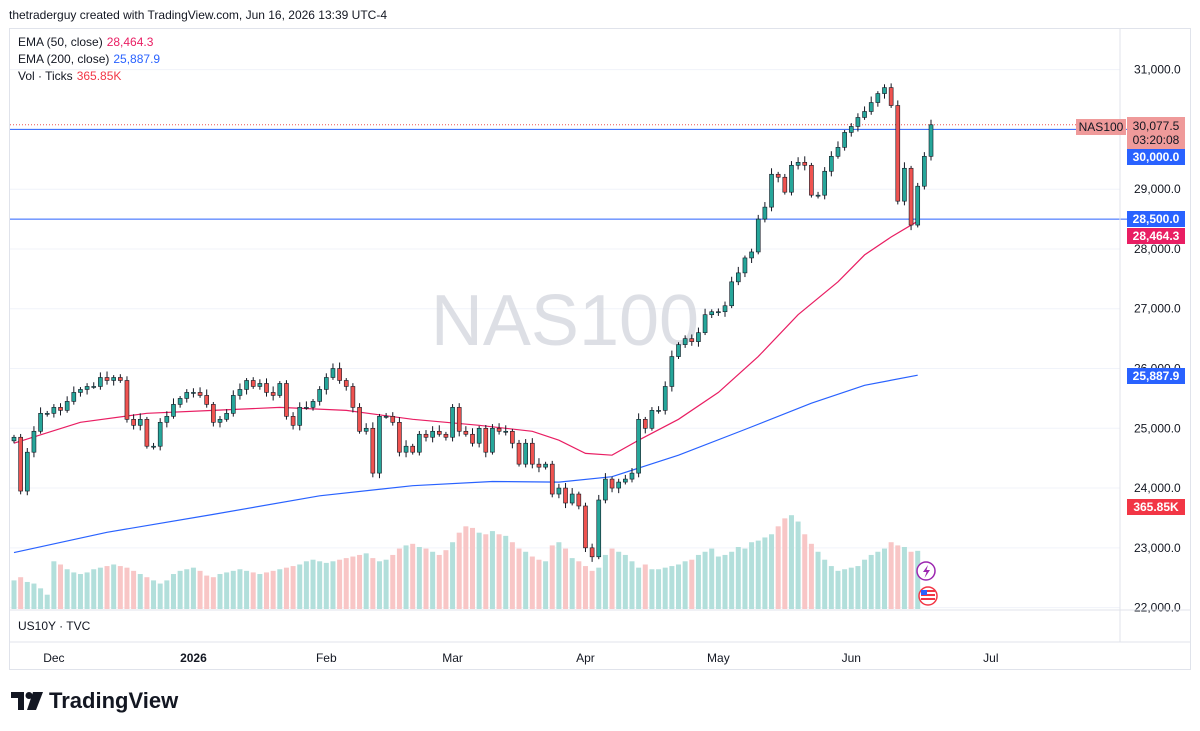 The image size is (1200, 731). Describe the element at coordinates (1156, 140) in the screenshot. I see `bar-countdown: 03:20:08` at that location.